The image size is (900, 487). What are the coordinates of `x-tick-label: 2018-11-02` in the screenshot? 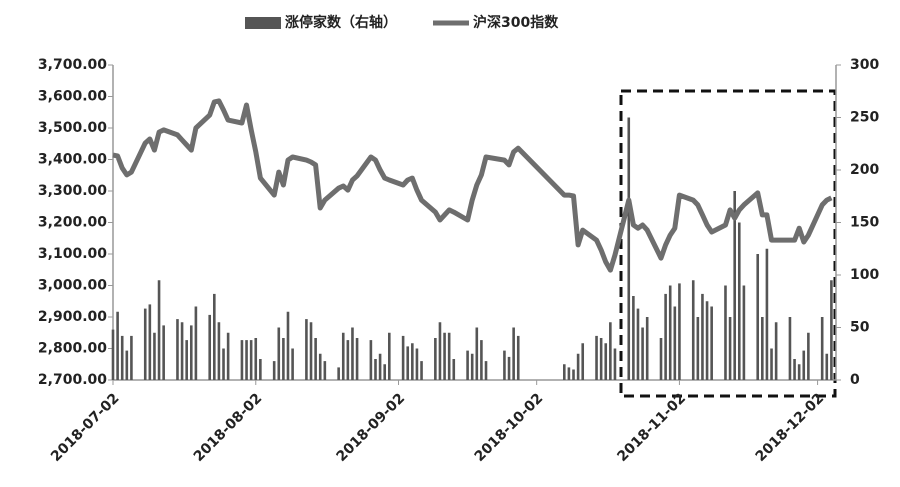 It's located at (651, 427).